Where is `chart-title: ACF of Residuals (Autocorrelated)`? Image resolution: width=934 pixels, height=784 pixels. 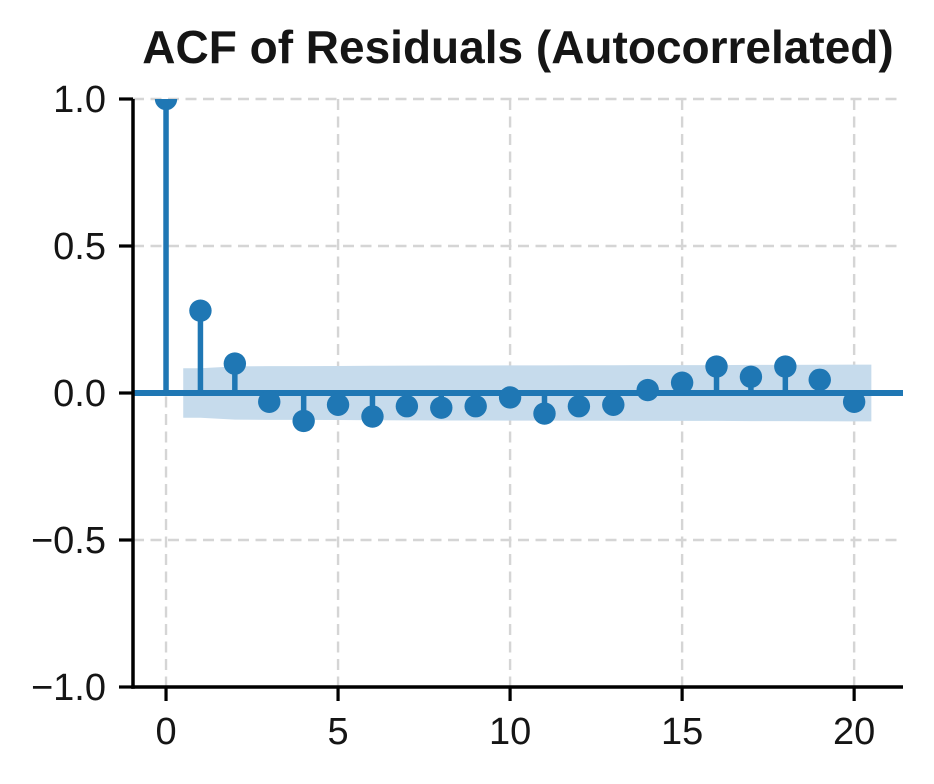 chart-title: ACF of Residuals (Autocorrelated) is located at coordinates (517, 47).